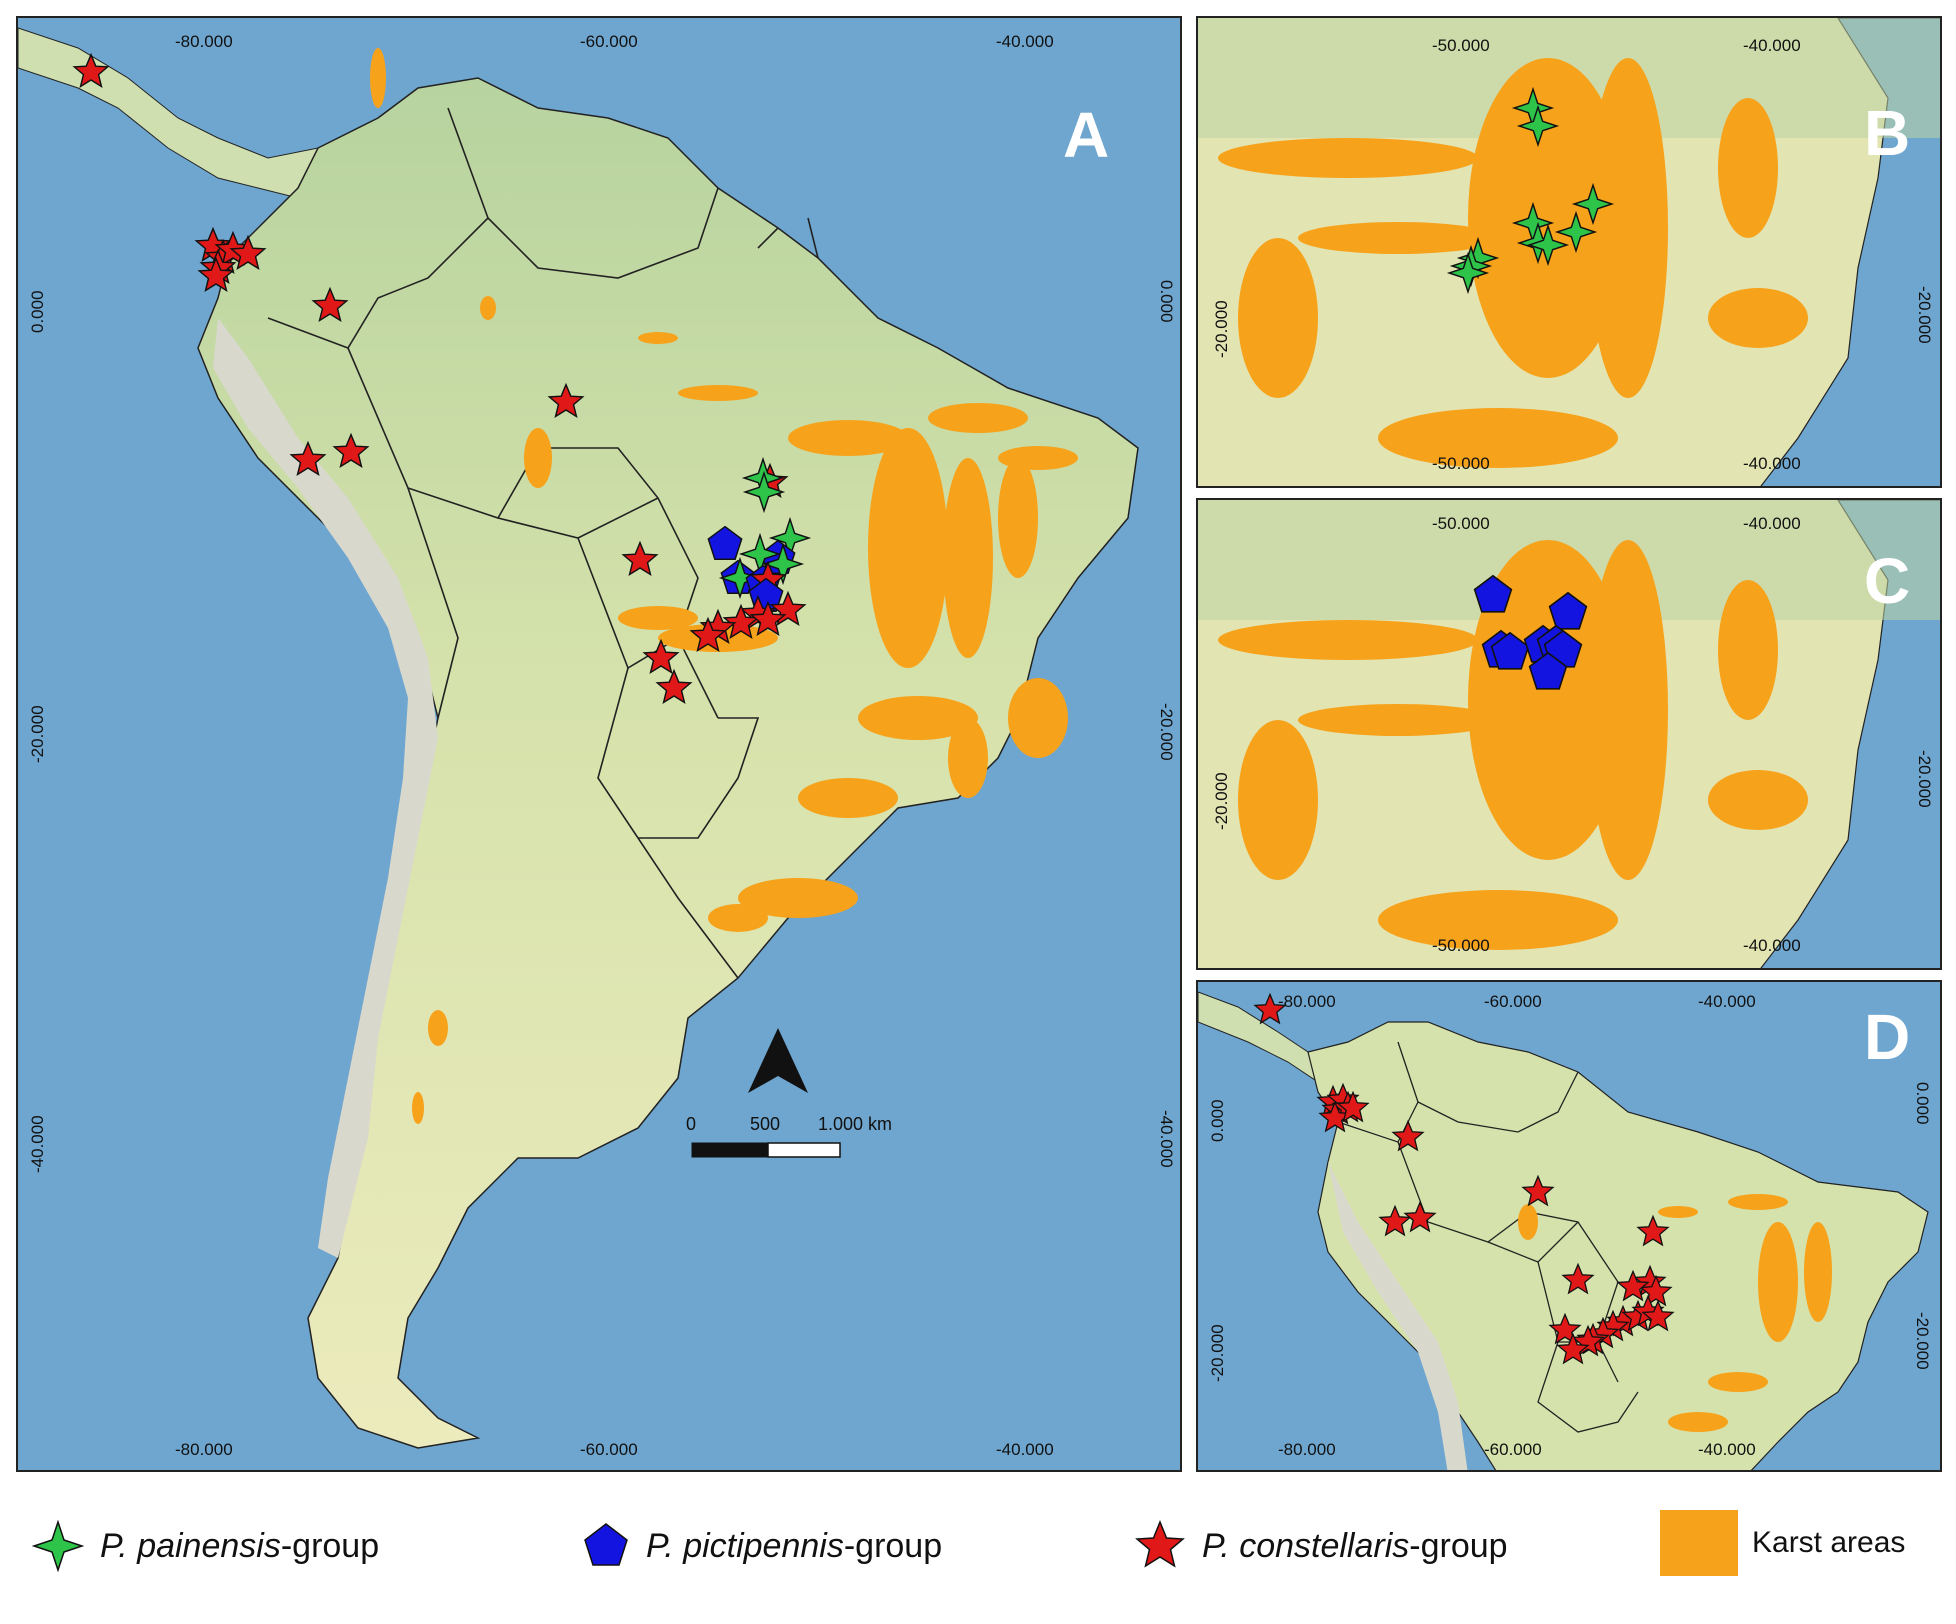 This screenshot has height=1624, width=1956. I want to click on panel-label-a: A, so click(1086, 135).